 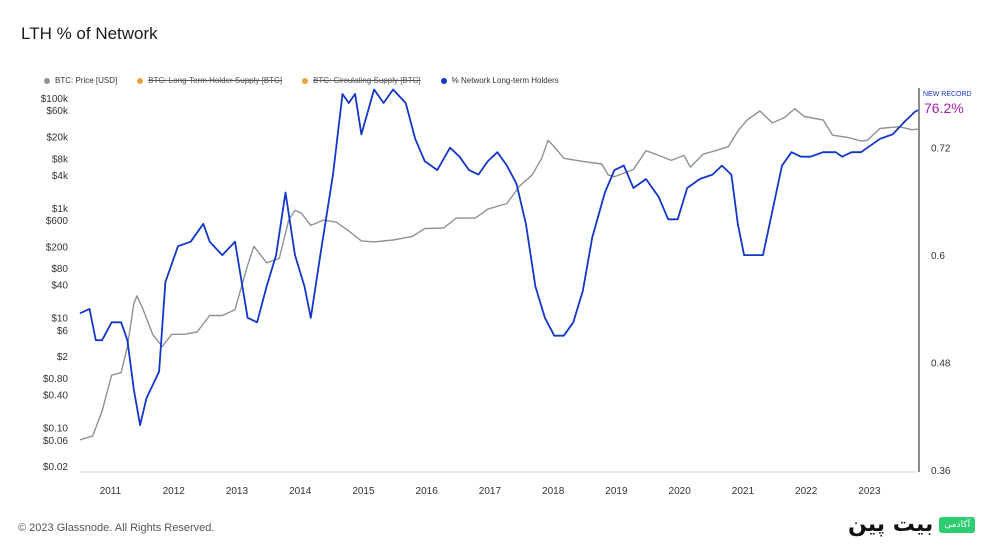 I want to click on y-right-tick-label: 0.48, so click(x=941, y=364).